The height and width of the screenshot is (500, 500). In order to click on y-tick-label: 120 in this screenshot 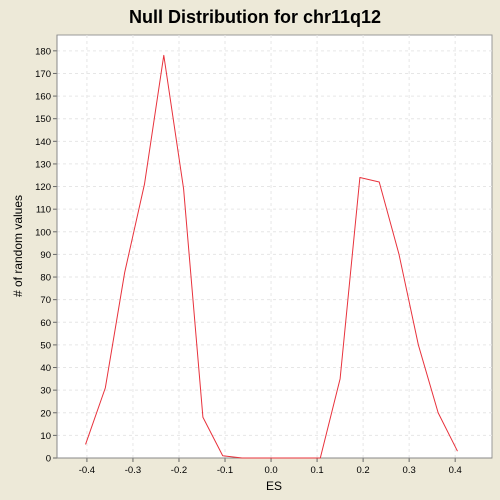, I will do `click(43, 187)`.